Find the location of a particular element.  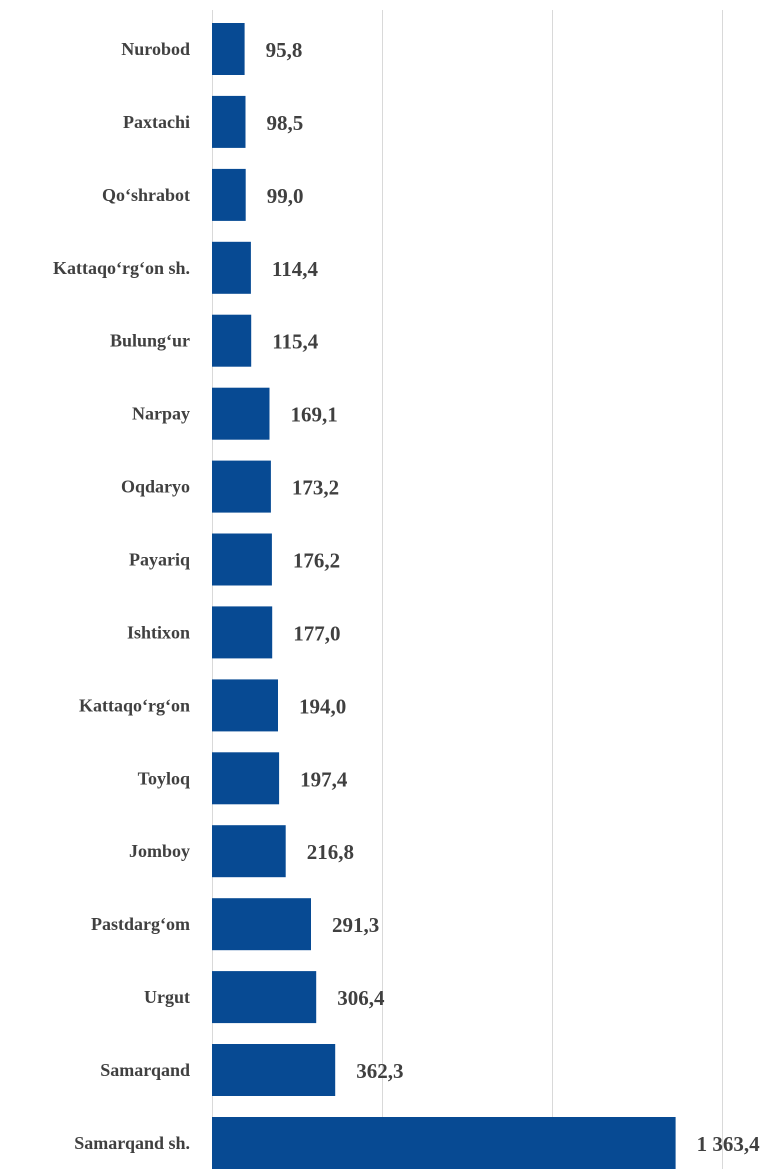

value-label: 176,2 is located at coordinates (316, 561).